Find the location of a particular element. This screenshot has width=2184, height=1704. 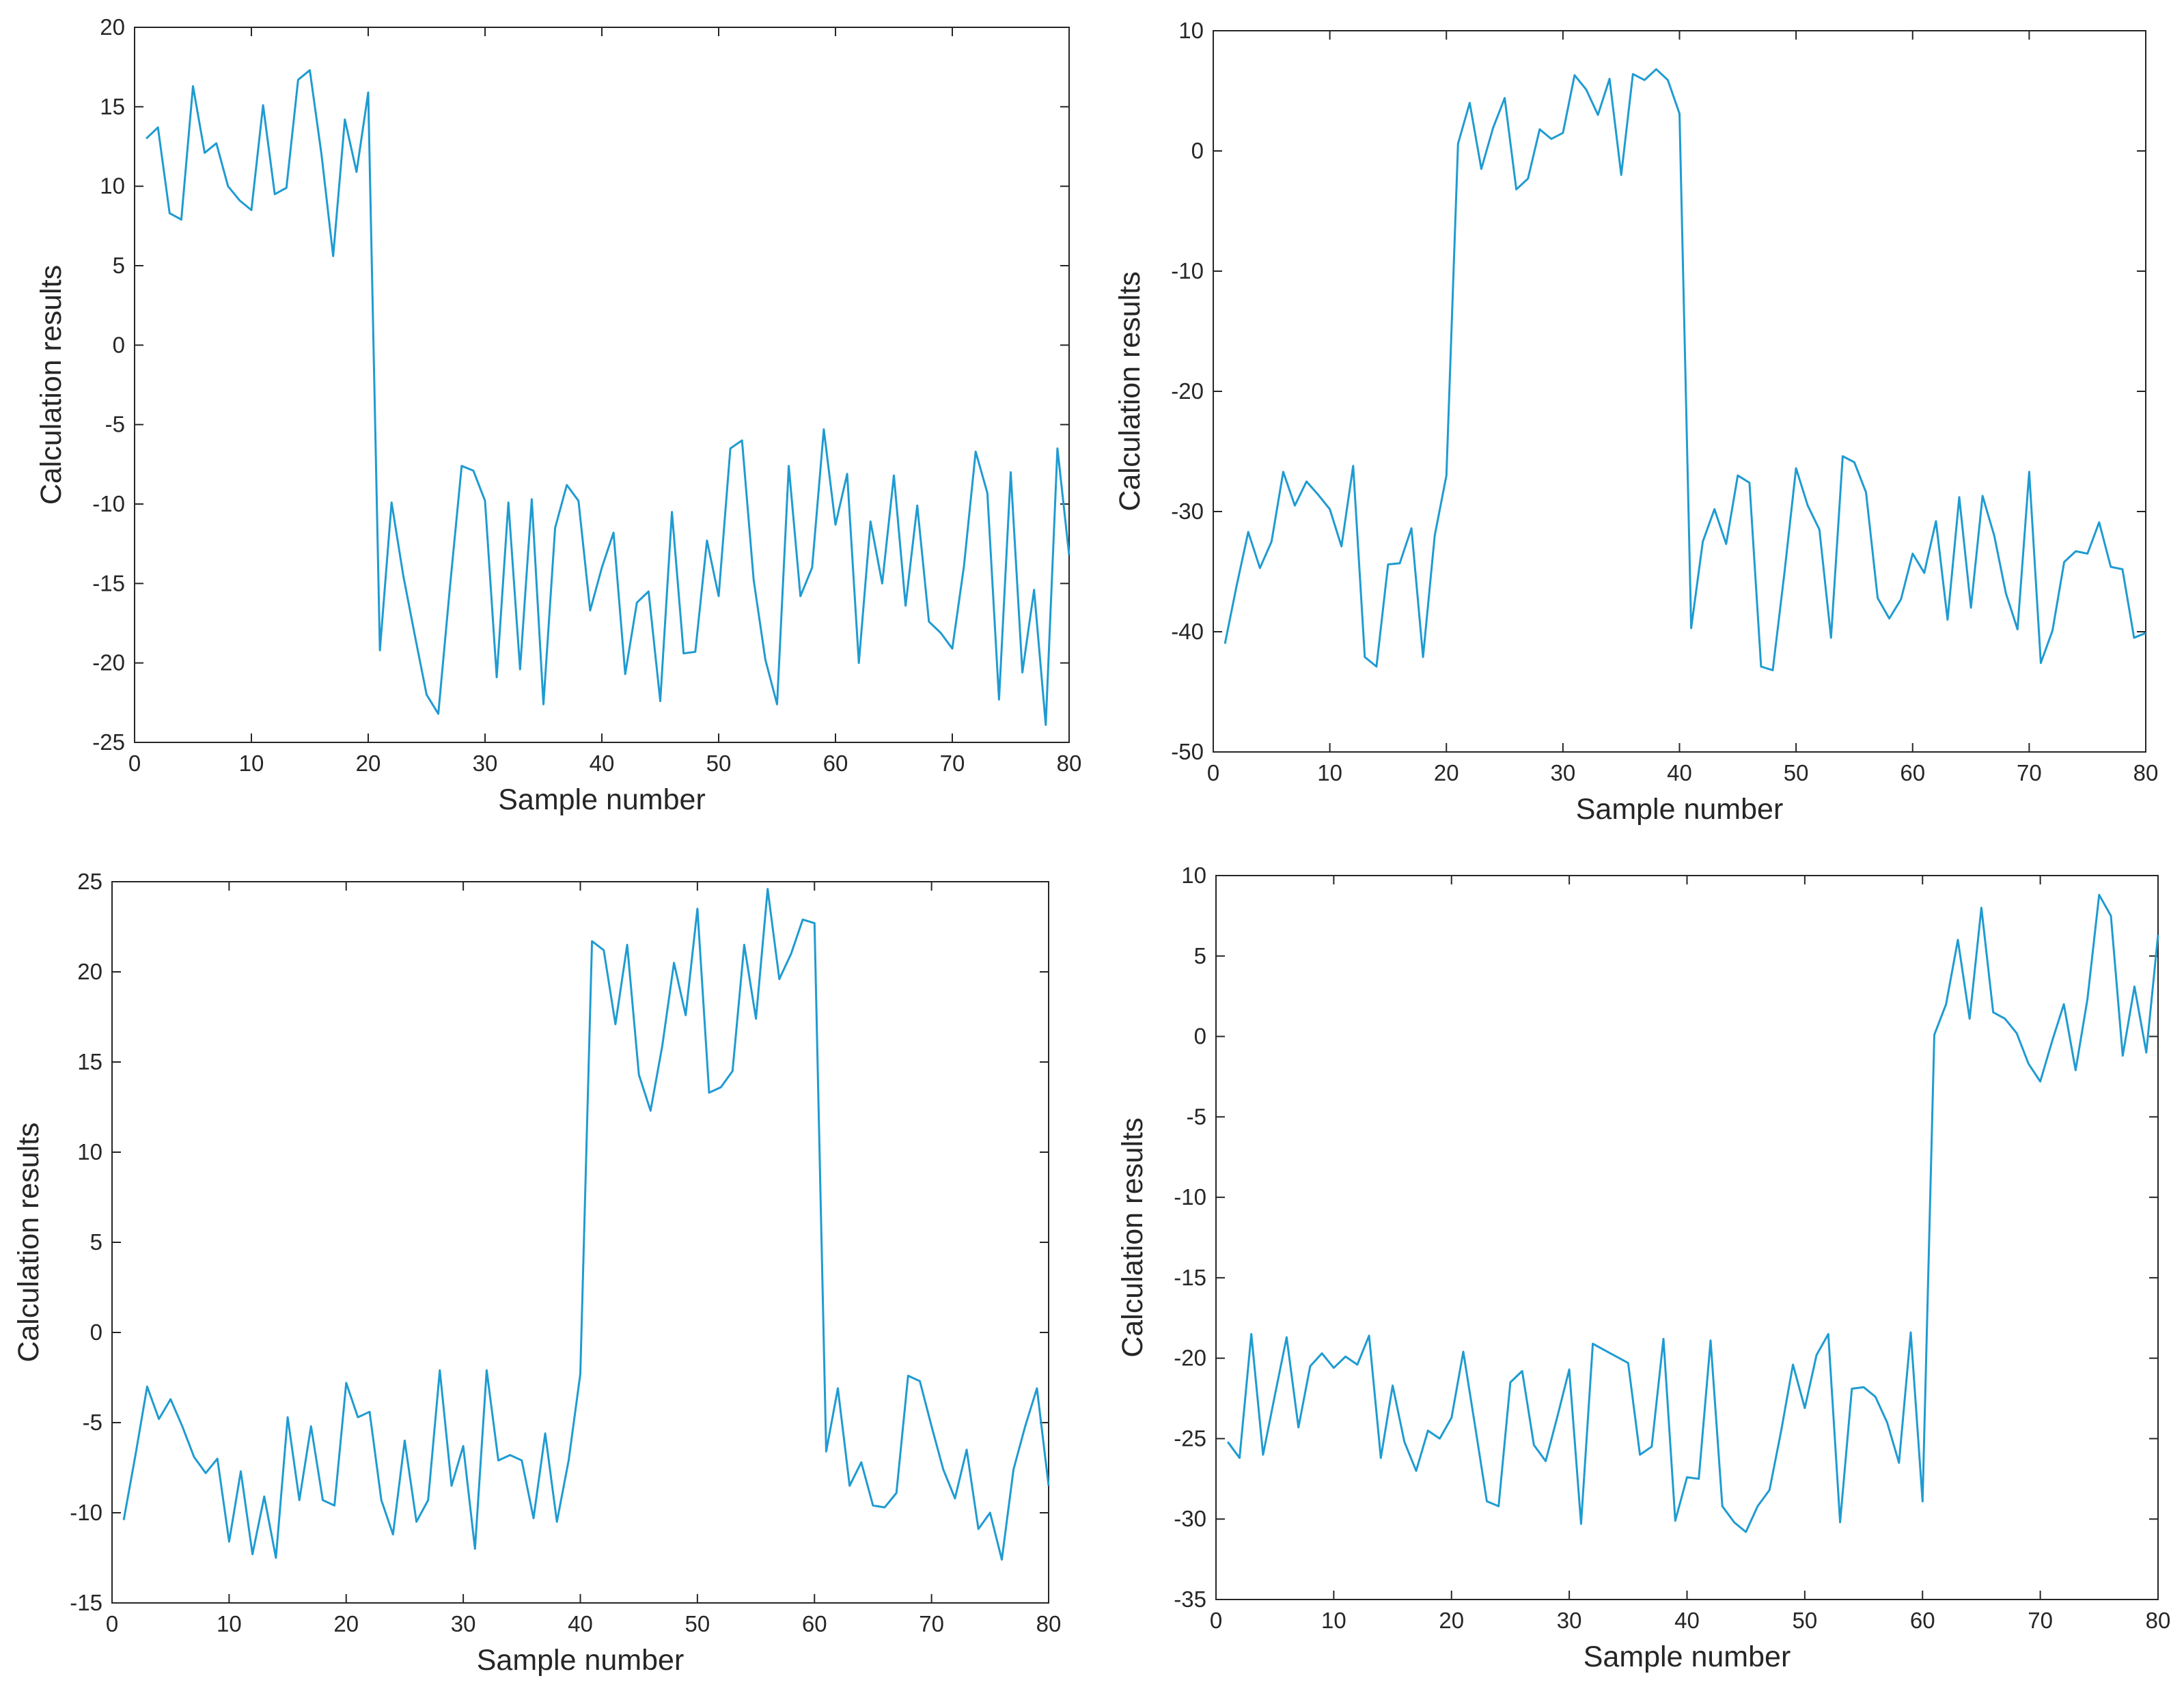

series-line is located at coordinates (1685, 369).